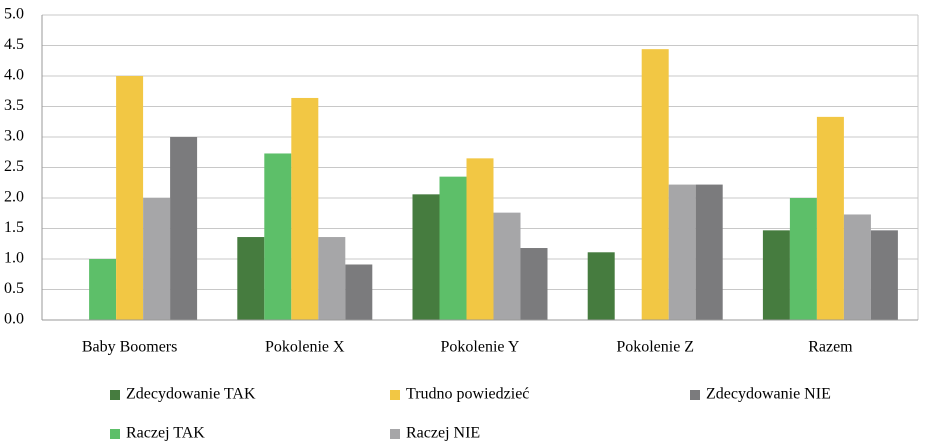  What do you see at coordinates (130, 347) in the screenshot?
I see `x-tick-label: Baby Boomers` at bounding box center [130, 347].